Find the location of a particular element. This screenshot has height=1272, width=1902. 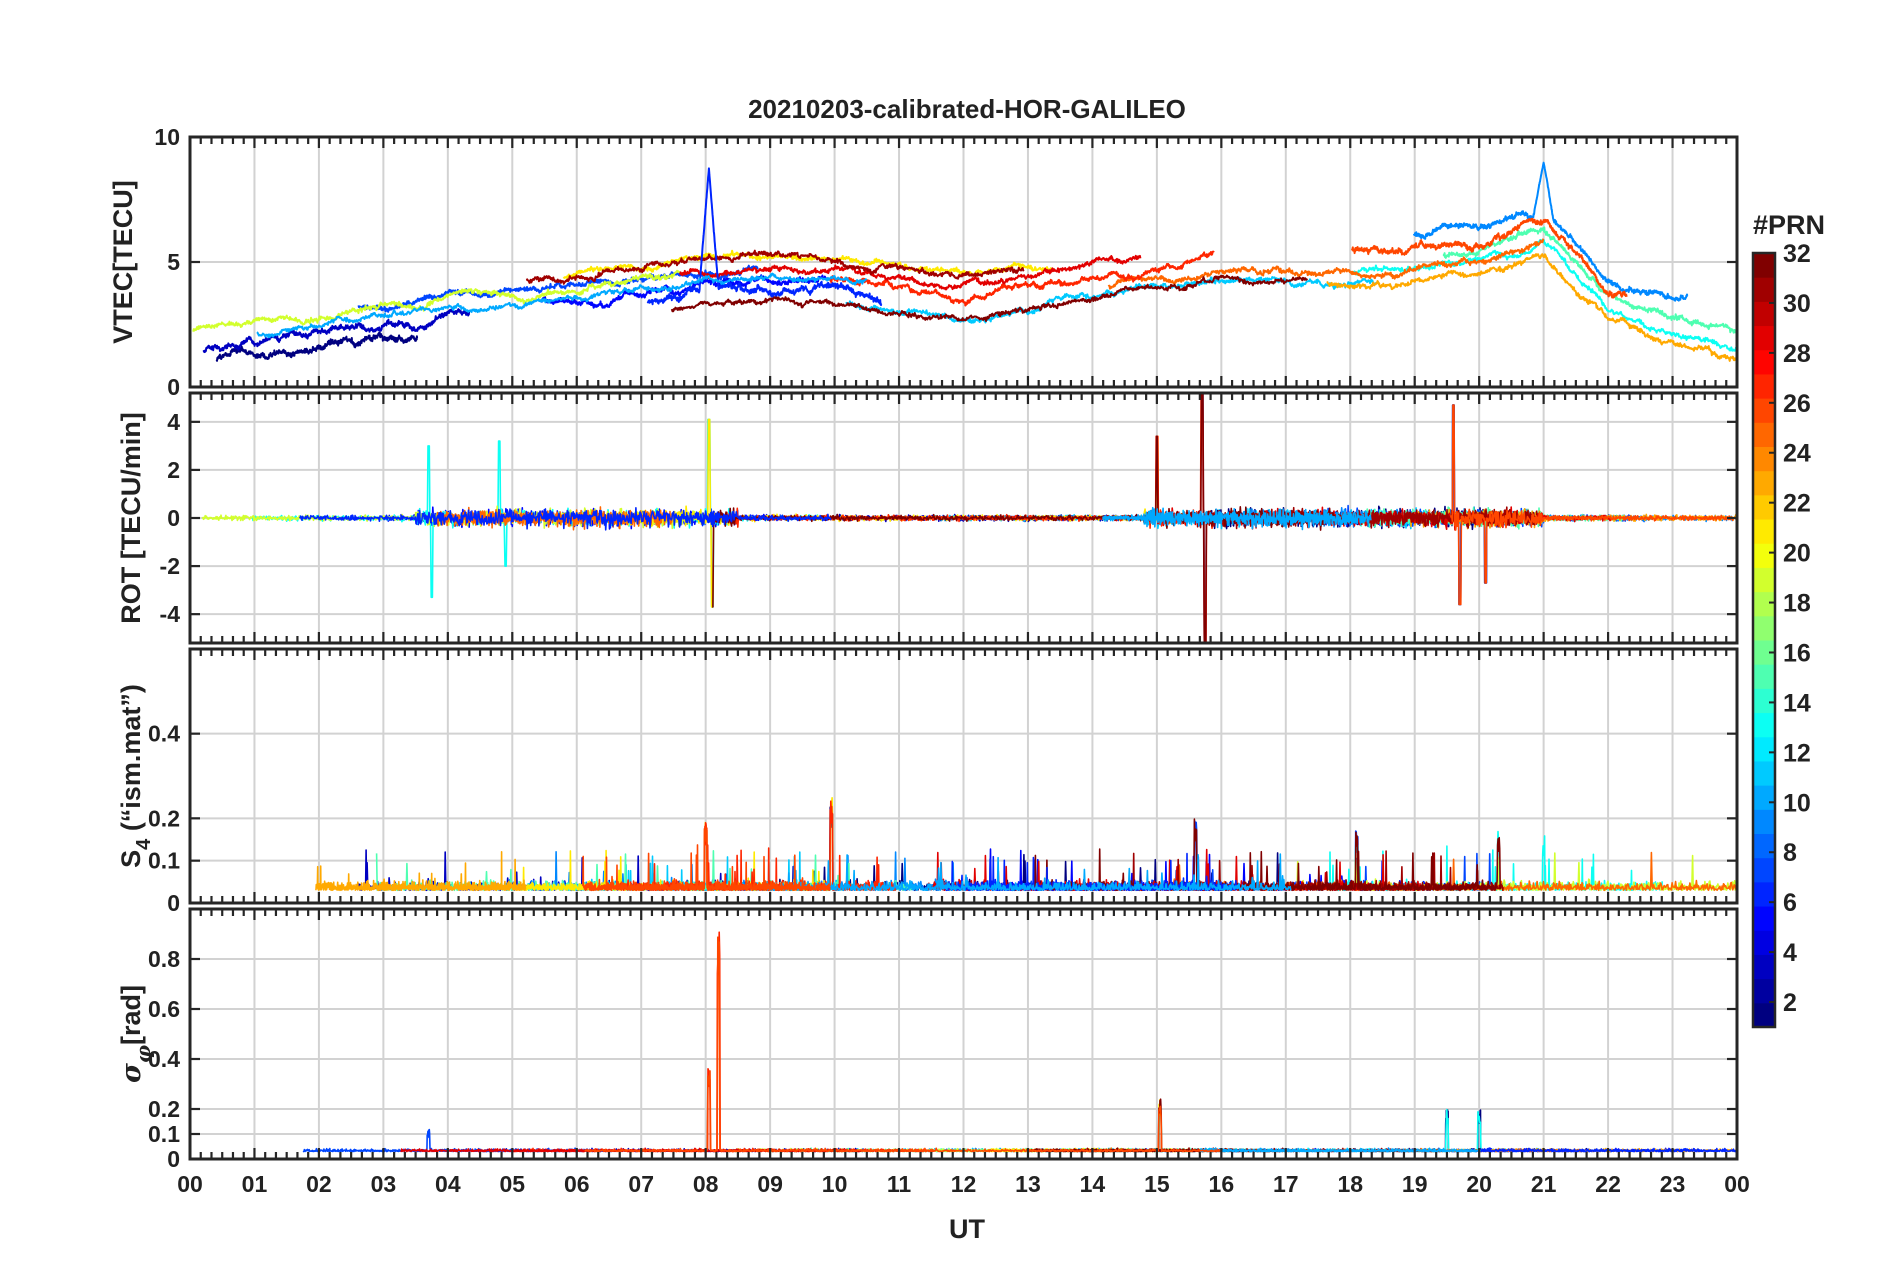

colorbar-tick-label: 6 is located at coordinates (1790, 903).